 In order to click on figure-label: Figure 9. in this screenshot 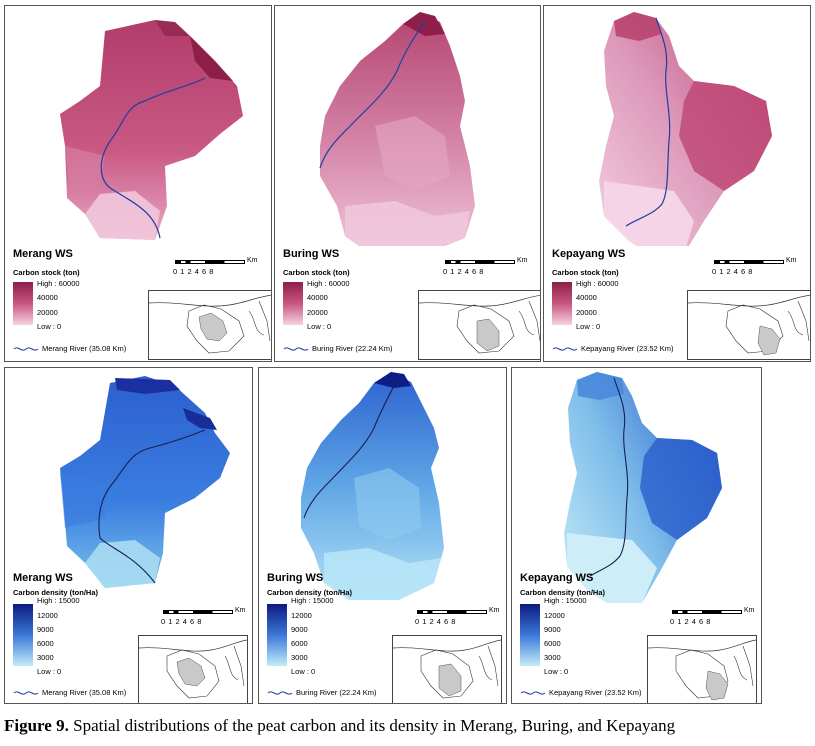, I will do `click(36, 725)`.